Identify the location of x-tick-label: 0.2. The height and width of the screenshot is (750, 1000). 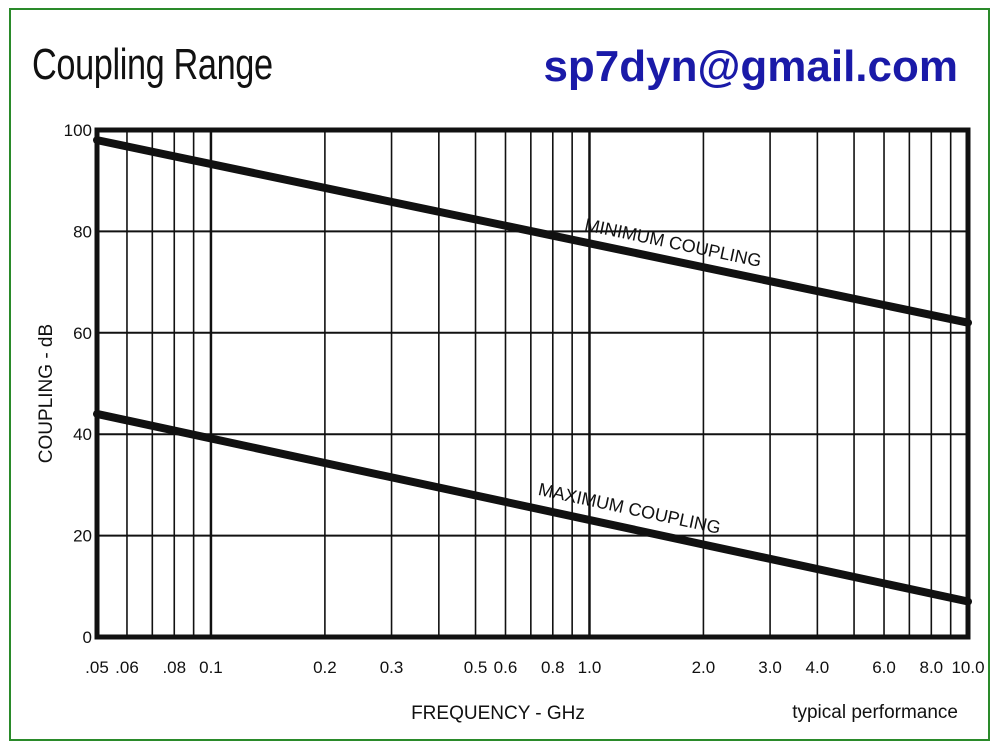
(325, 667).